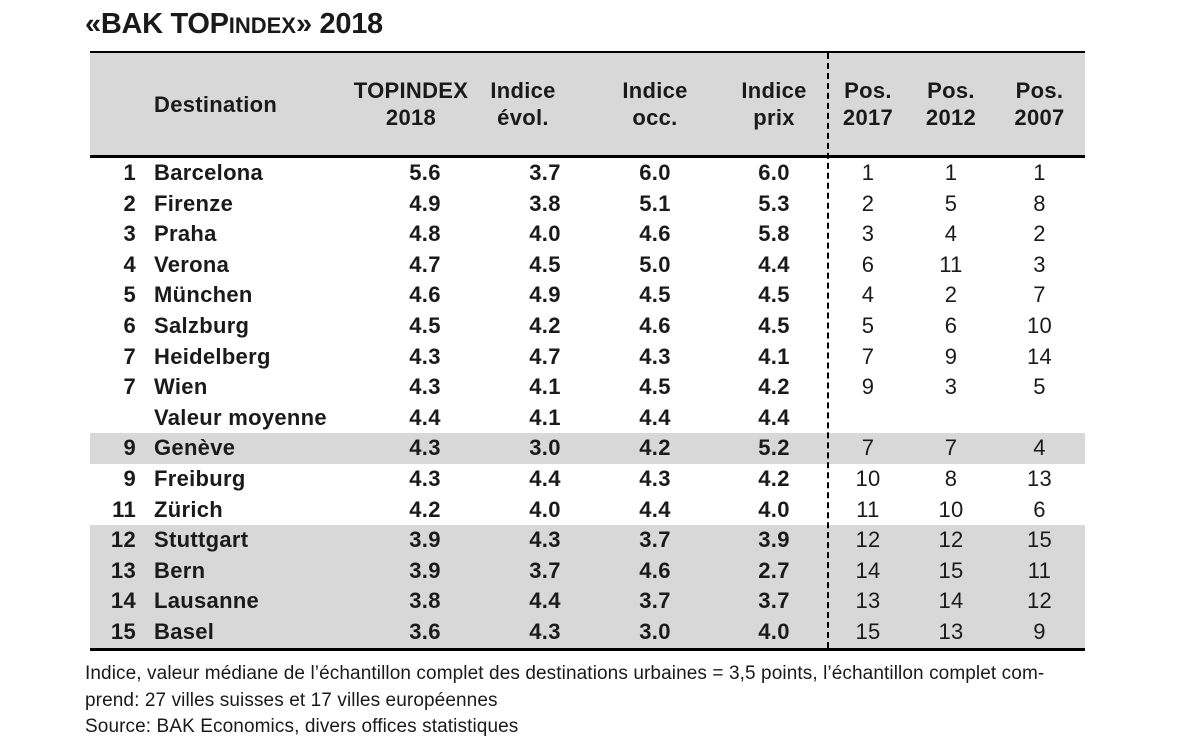 This screenshot has height=750, width=1200. What do you see at coordinates (774, 264) in the screenshot?
I see `indice-prix-cell: 4.4` at bounding box center [774, 264].